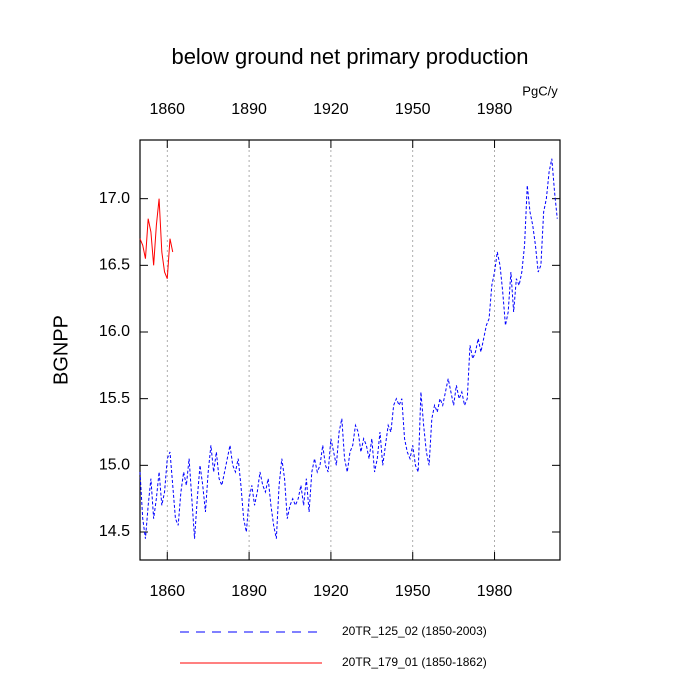  Describe the element at coordinates (495, 591) in the screenshot. I see `x-tick-label: 1980` at that location.